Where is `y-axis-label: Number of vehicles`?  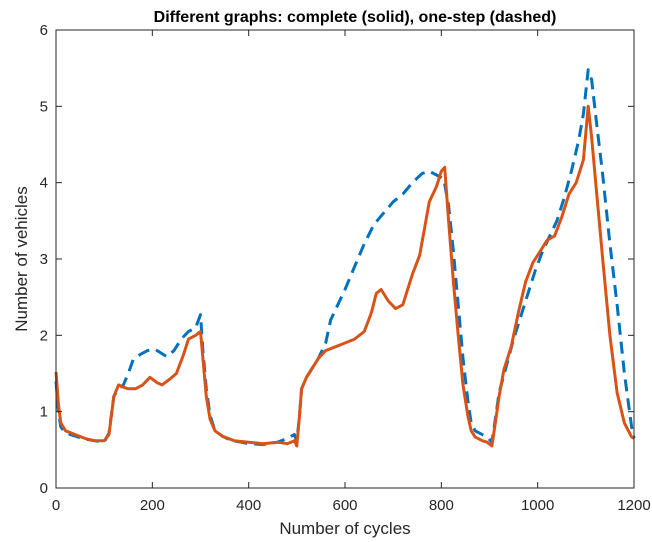
y-axis-label: Number of vehicles is located at coordinates (21, 259).